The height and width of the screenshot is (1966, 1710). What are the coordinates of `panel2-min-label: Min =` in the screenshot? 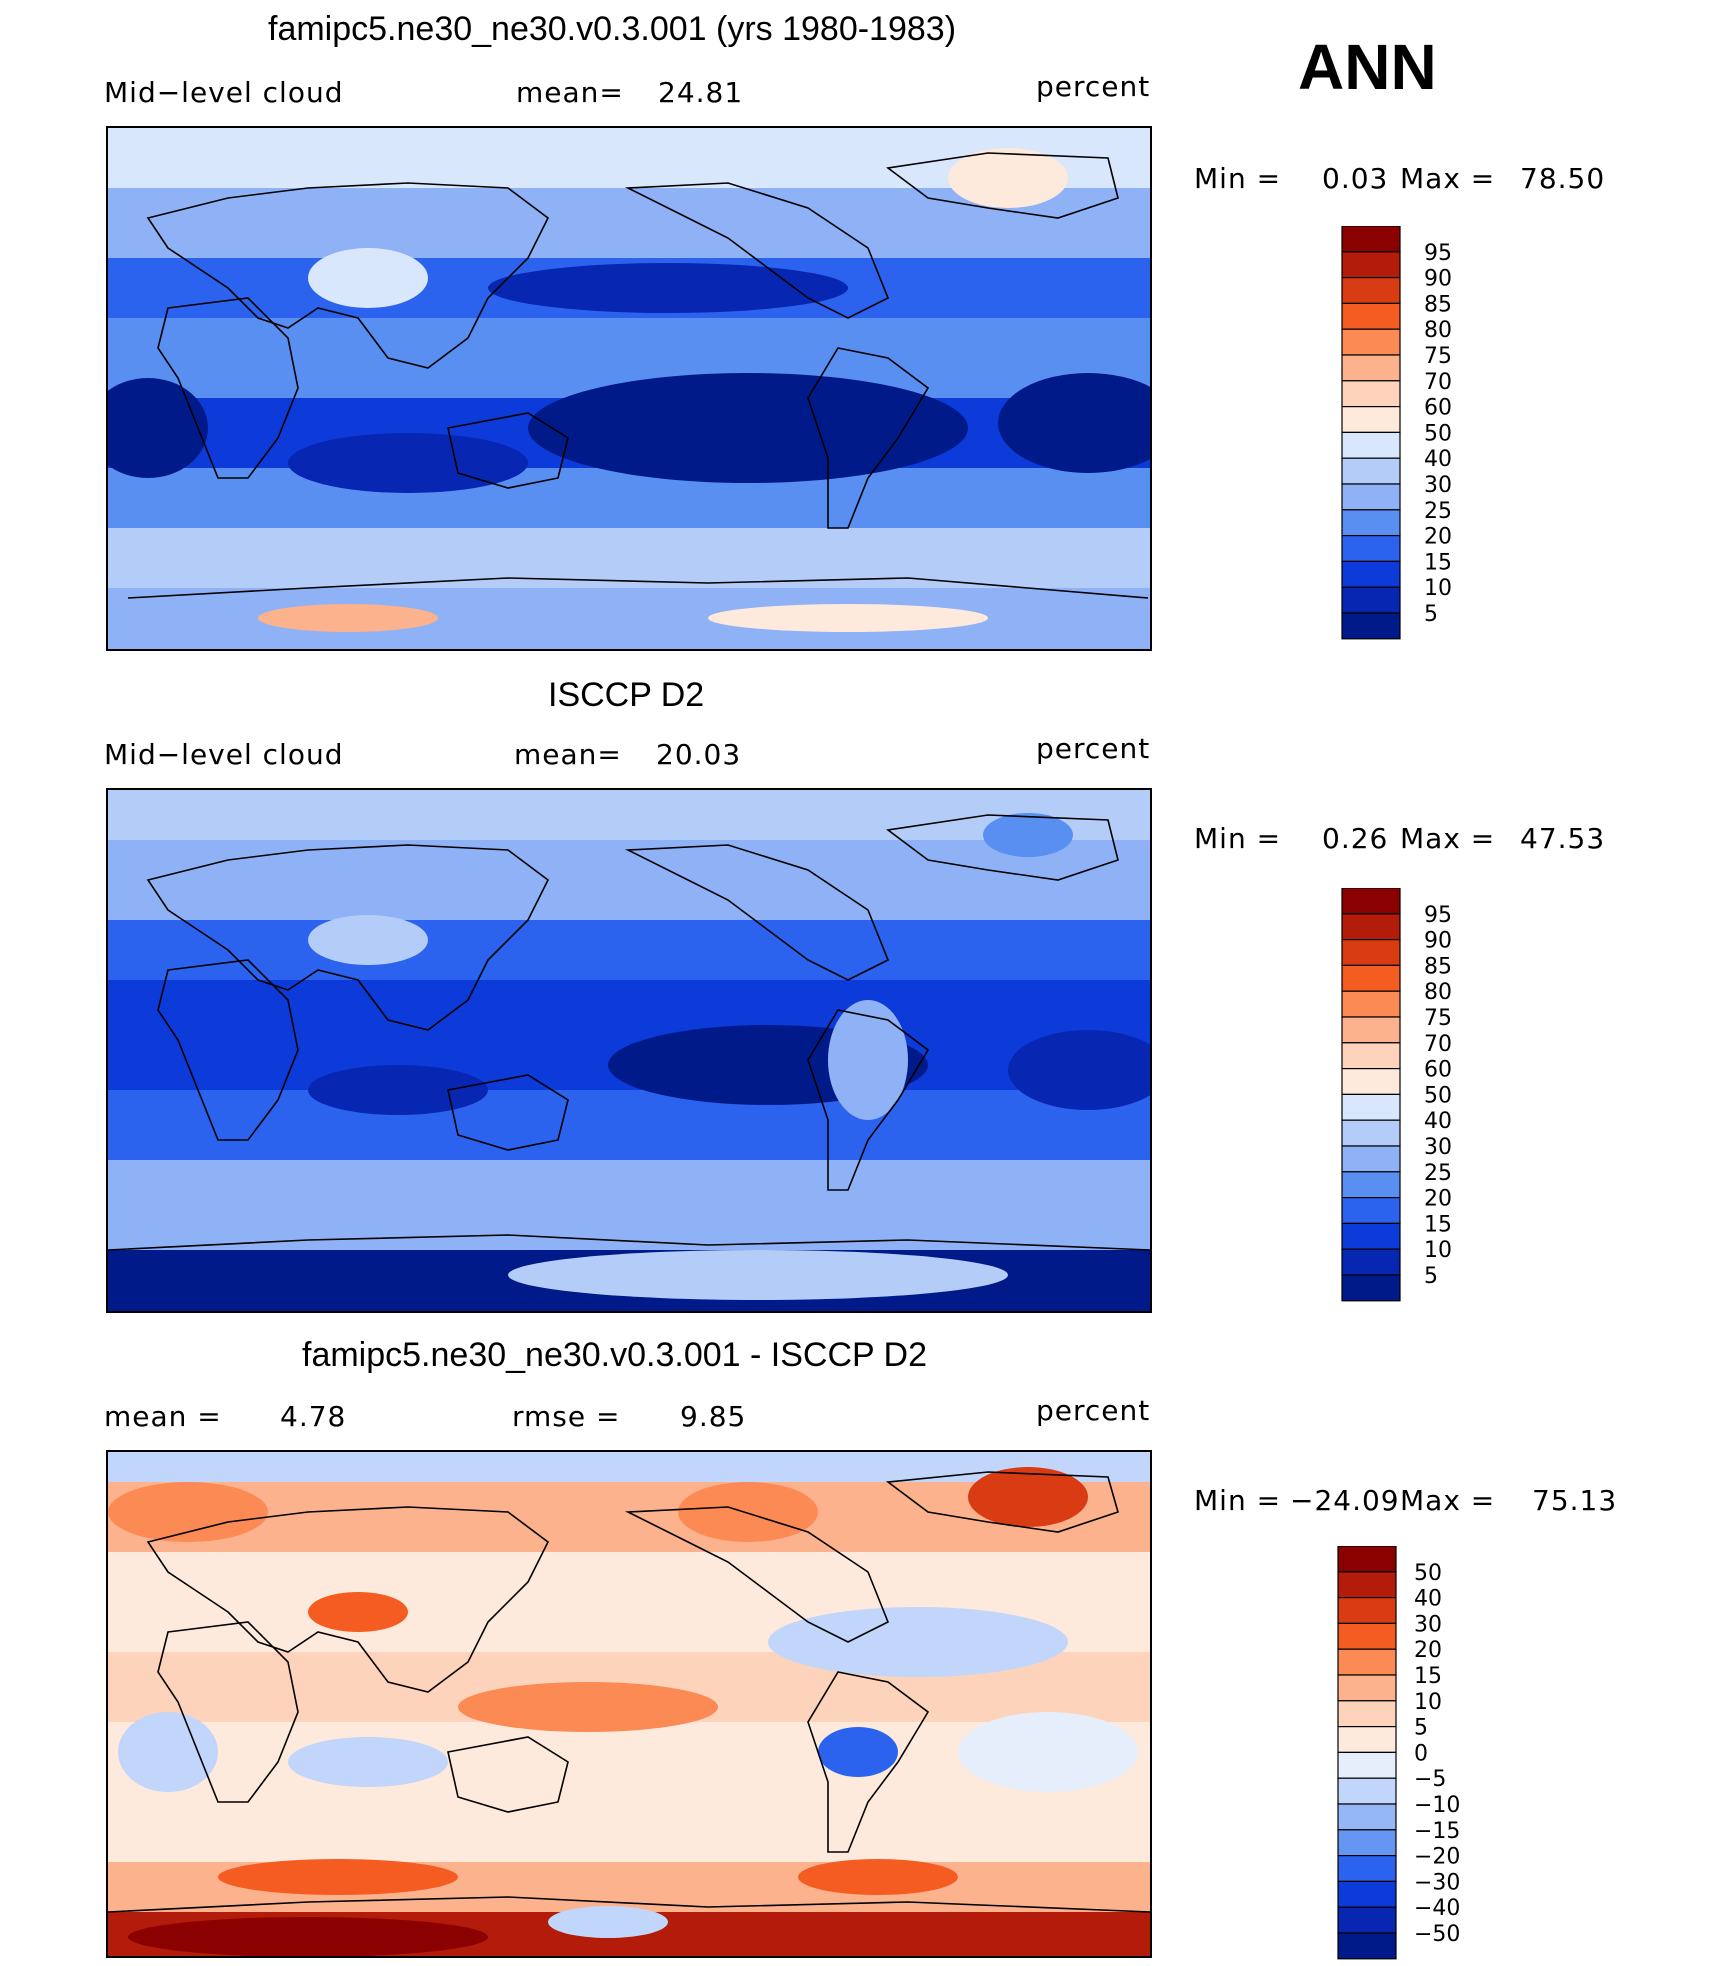 It's located at (1238, 838).